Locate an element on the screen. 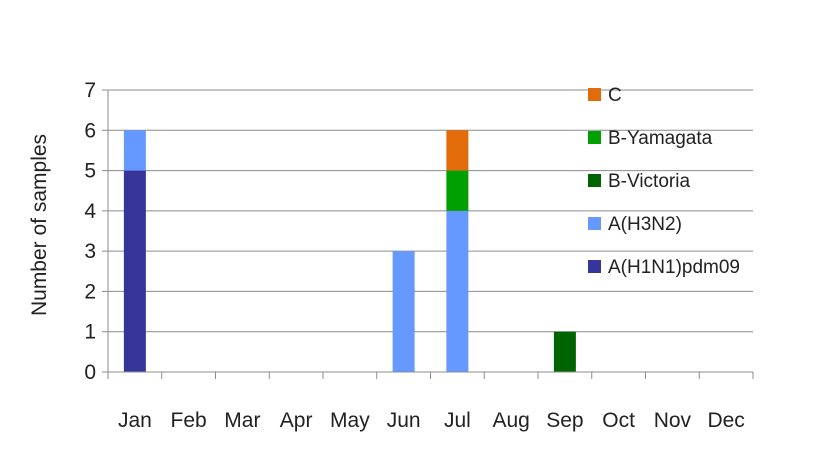 The width and height of the screenshot is (815, 452). x-tick-label: Jul is located at coordinates (457, 420).